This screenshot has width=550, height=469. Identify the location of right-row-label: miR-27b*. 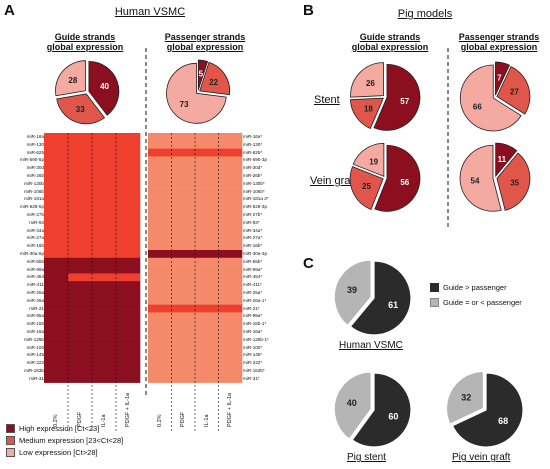
(253, 214).